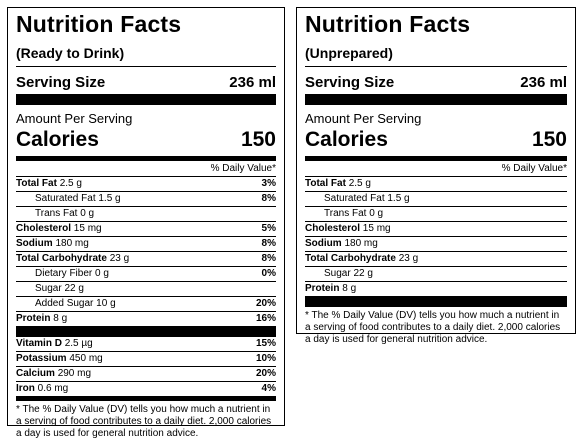 The width and height of the screenshot is (588, 440). Describe the element at coordinates (268, 273) in the screenshot. I see `nutrient-dv: 0%` at that location.